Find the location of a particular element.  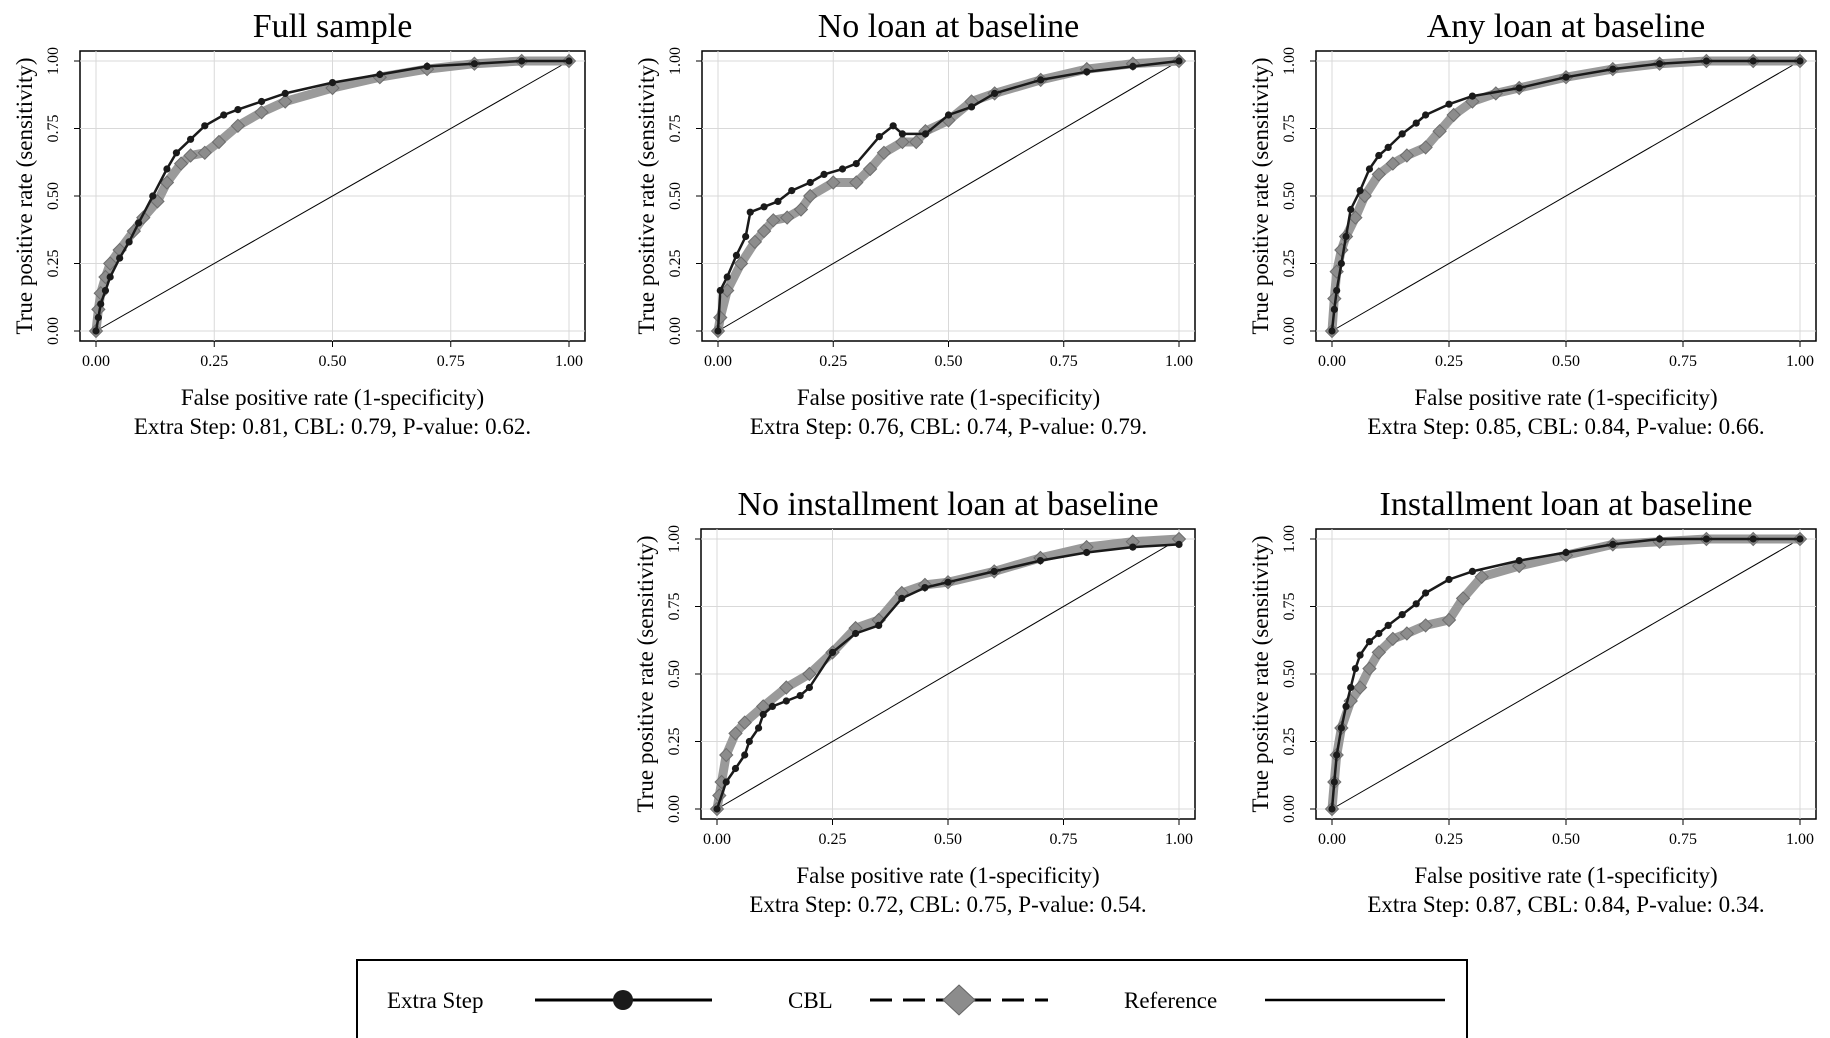

x-tick-label: 0.00 is located at coordinates (1332, 839).